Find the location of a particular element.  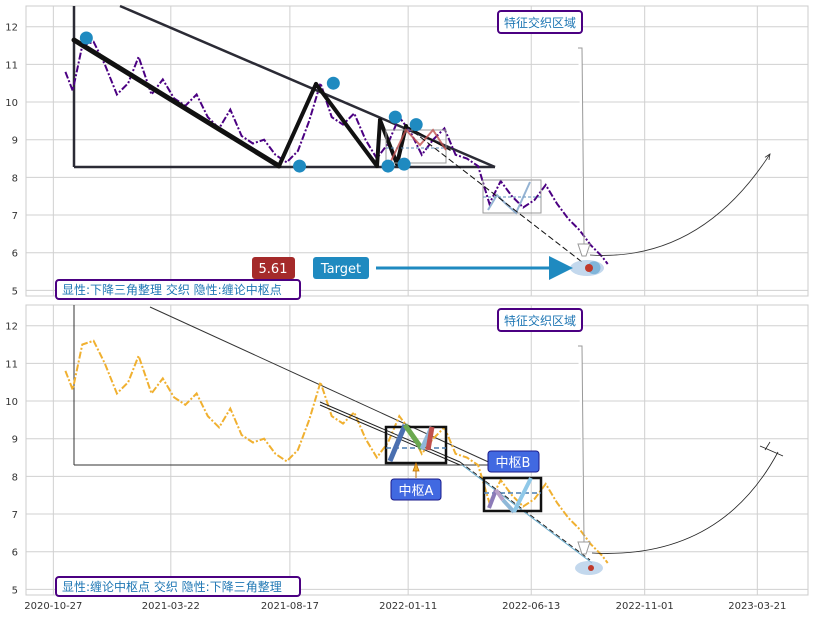

bottom-y-tick-label: 7 is located at coordinates (15, 515).